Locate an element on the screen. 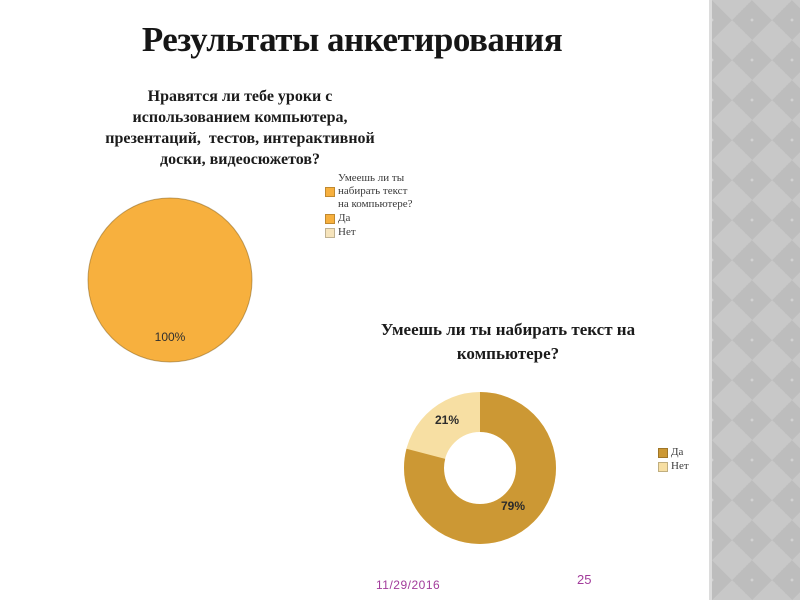  donut-data-label-21: 21% is located at coordinates (447, 420).